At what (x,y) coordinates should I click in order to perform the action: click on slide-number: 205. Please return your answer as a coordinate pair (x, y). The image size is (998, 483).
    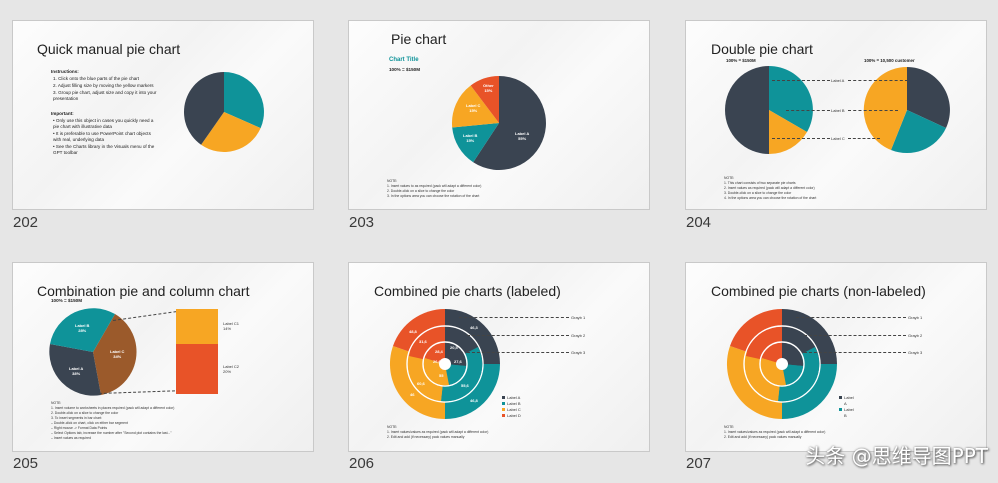
    Looking at the image, I should click on (26, 463).